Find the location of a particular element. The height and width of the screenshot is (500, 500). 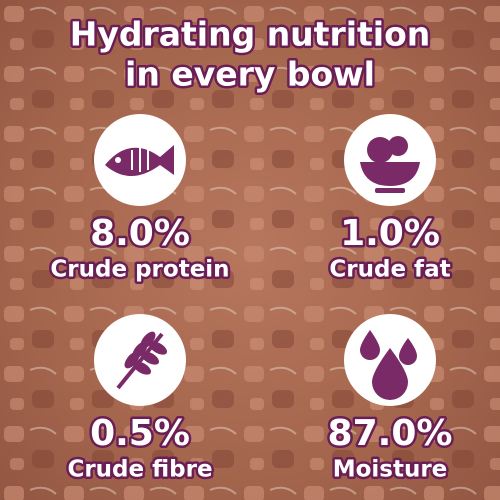

nutrient-label: Moisture is located at coordinates (390, 470).